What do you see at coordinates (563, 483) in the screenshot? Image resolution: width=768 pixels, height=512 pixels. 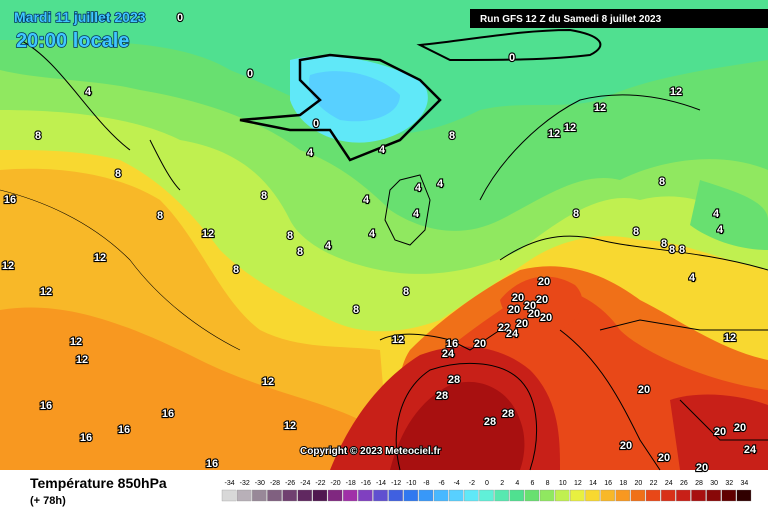 I see `colorbar-label: 10` at bounding box center [563, 483].